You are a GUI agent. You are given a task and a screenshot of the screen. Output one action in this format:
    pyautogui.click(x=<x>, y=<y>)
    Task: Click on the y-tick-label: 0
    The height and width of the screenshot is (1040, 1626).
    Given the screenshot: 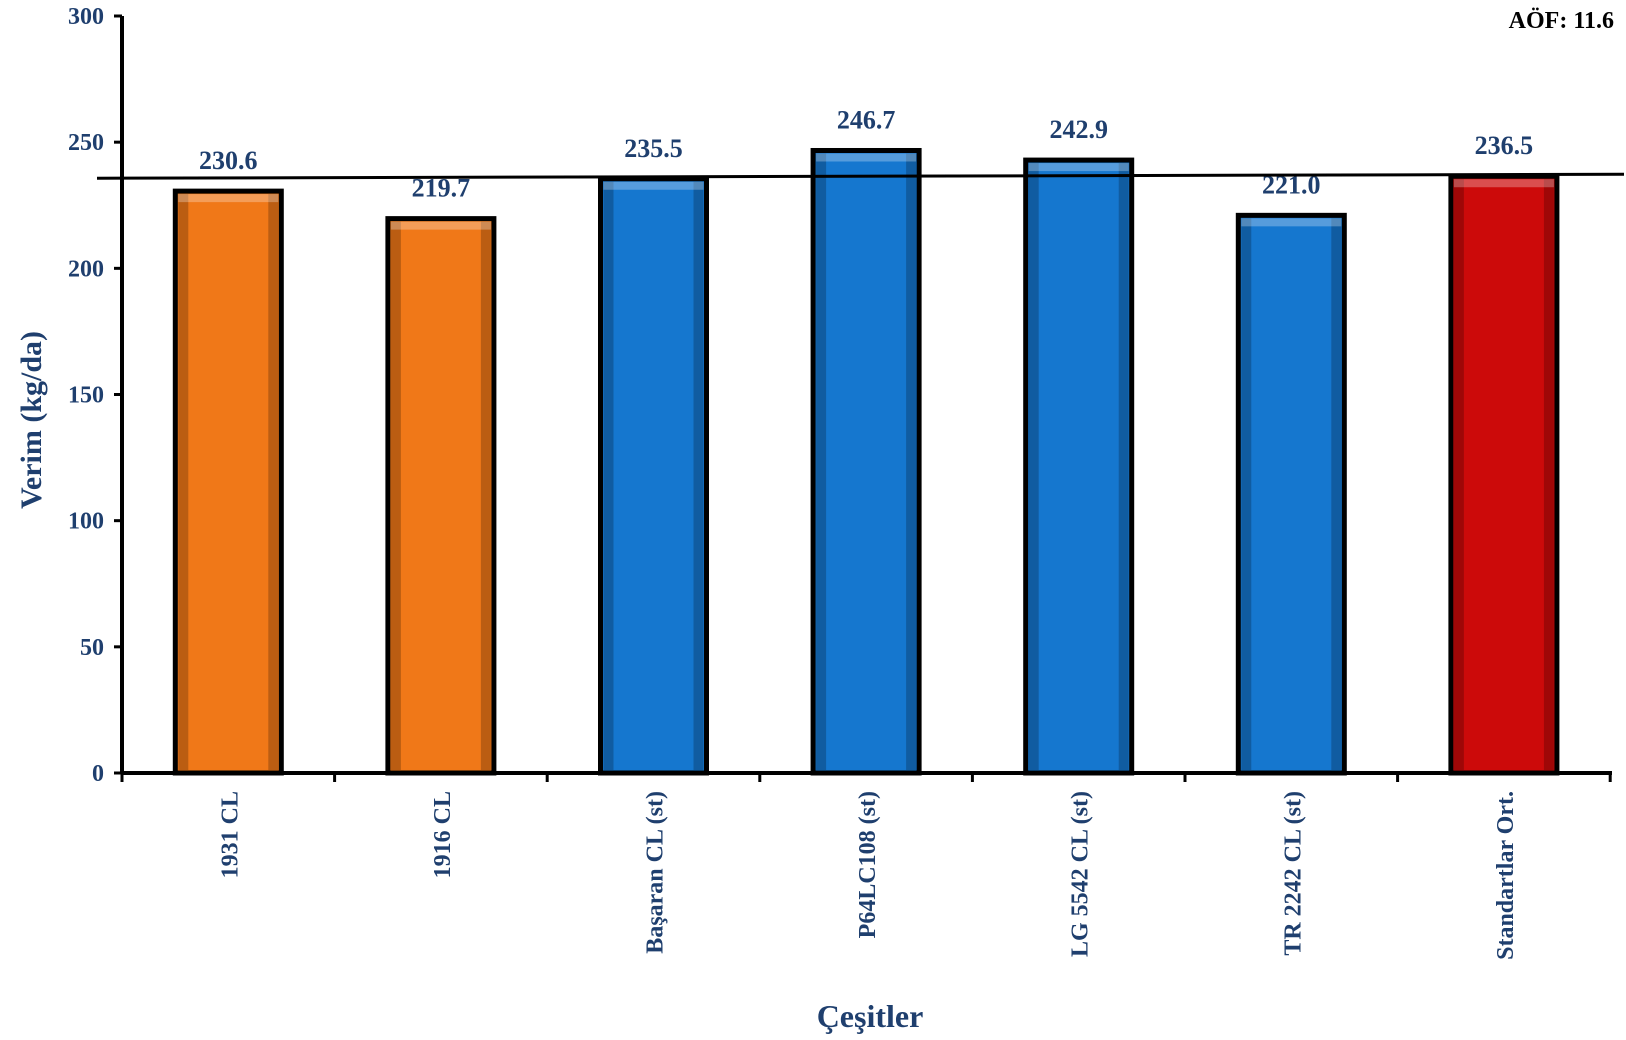 What is the action you would take?
    pyautogui.click(x=98, y=774)
    